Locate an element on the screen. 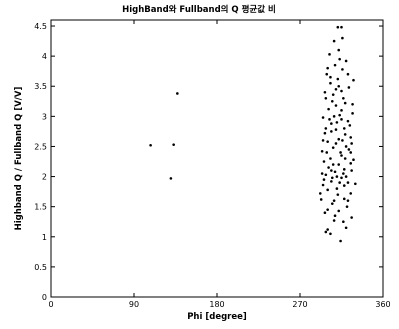 The height and width of the screenshot is (329, 399). y-tick-label: 1.5 is located at coordinates (40, 207).